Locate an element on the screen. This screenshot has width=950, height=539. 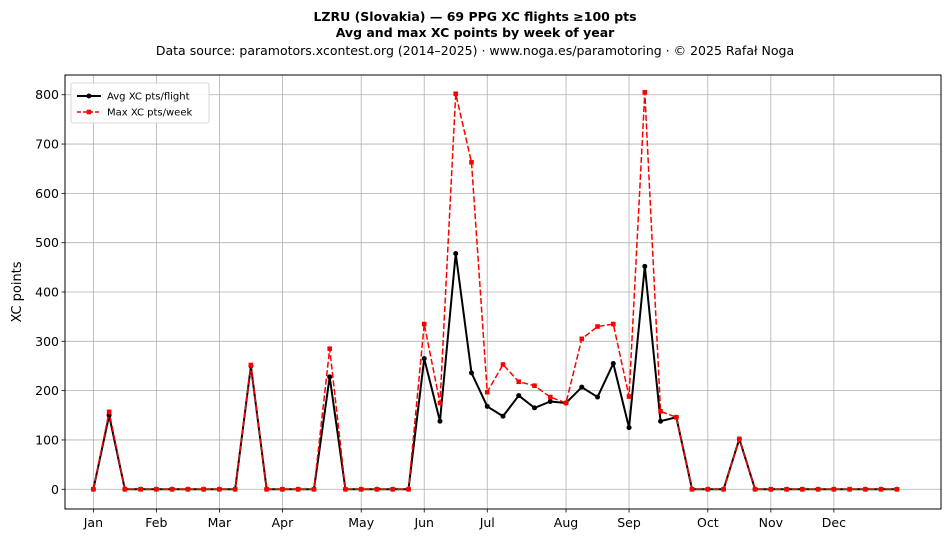
x-tick-label: May is located at coordinates (361, 522).